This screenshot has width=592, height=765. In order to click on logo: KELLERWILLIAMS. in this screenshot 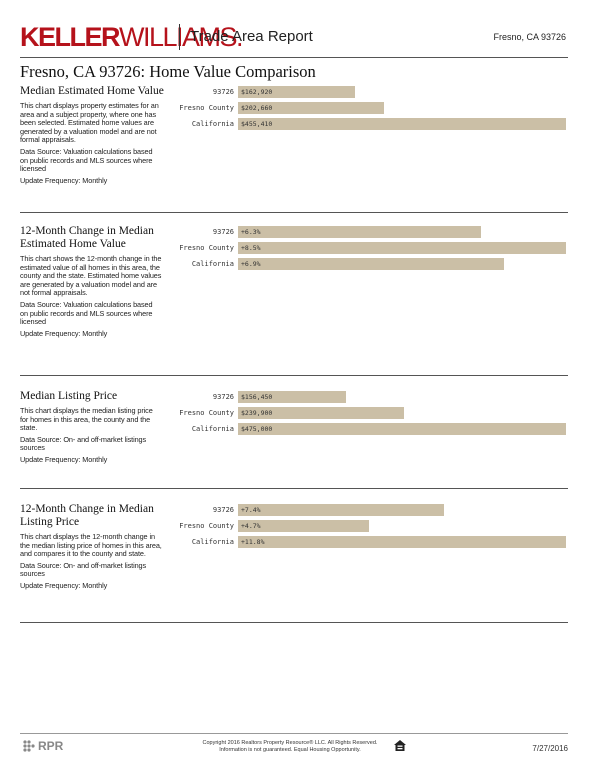, I will do `click(132, 37)`.